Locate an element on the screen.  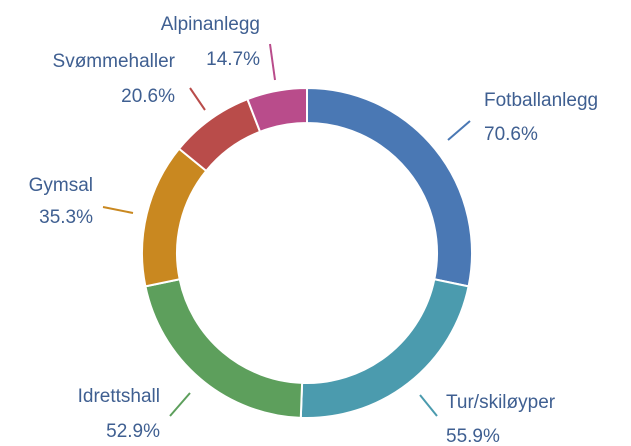
slice-label: Gymsal is located at coordinates (61, 185).